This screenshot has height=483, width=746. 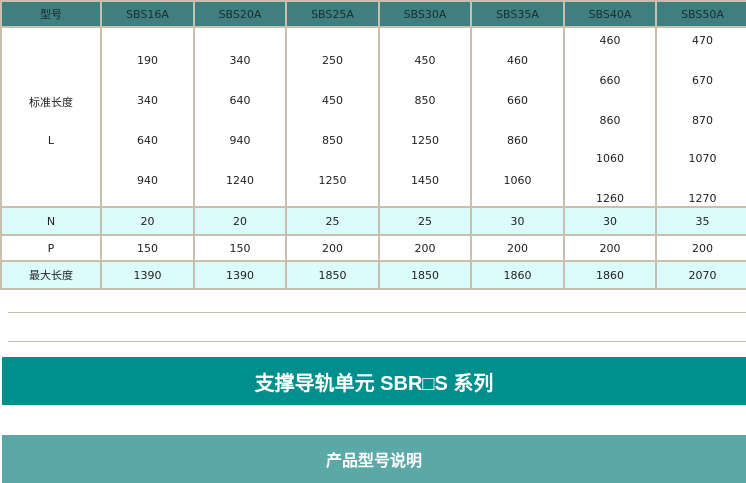 I want to click on section-banner: 产品型号说明, so click(x=374, y=459).